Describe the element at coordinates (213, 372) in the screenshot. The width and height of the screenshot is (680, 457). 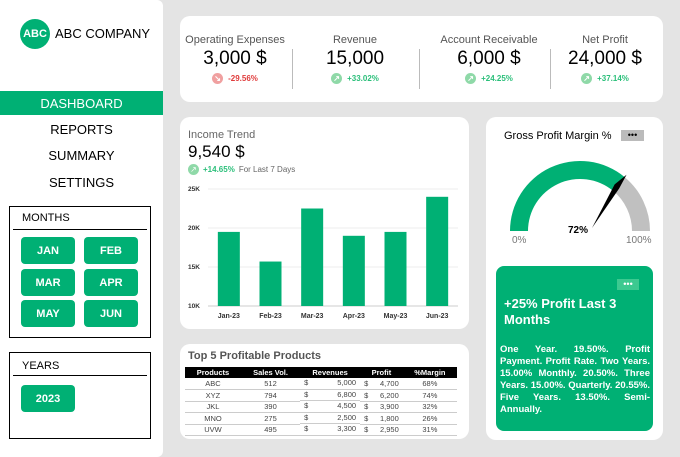
I see `column-header: Products` at that location.